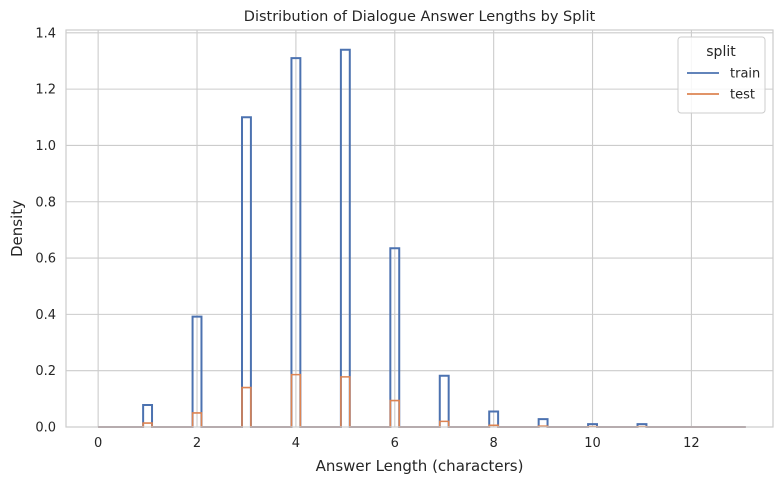 The height and width of the screenshot is (484, 784). What do you see at coordinates (494, 443) in the screenshot?
I see `x-tick-label: 8` at bounding box center [494, 443].